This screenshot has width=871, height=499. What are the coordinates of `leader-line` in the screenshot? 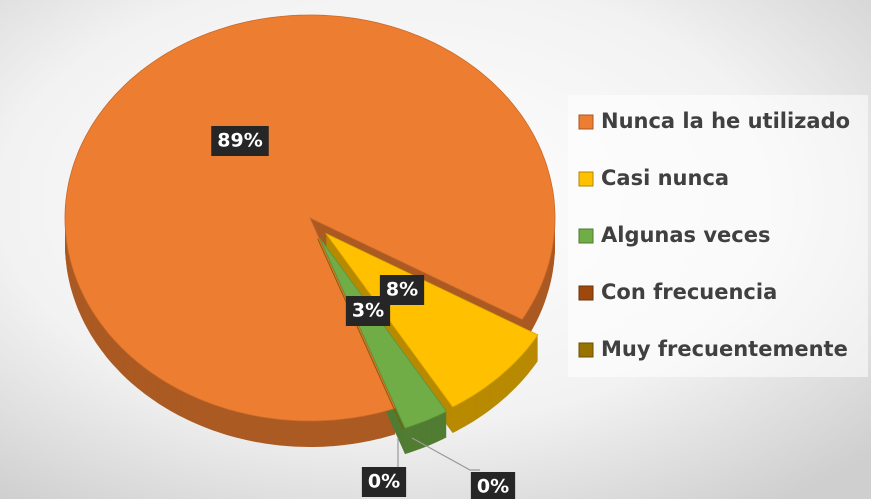 It's located at (445, 454).